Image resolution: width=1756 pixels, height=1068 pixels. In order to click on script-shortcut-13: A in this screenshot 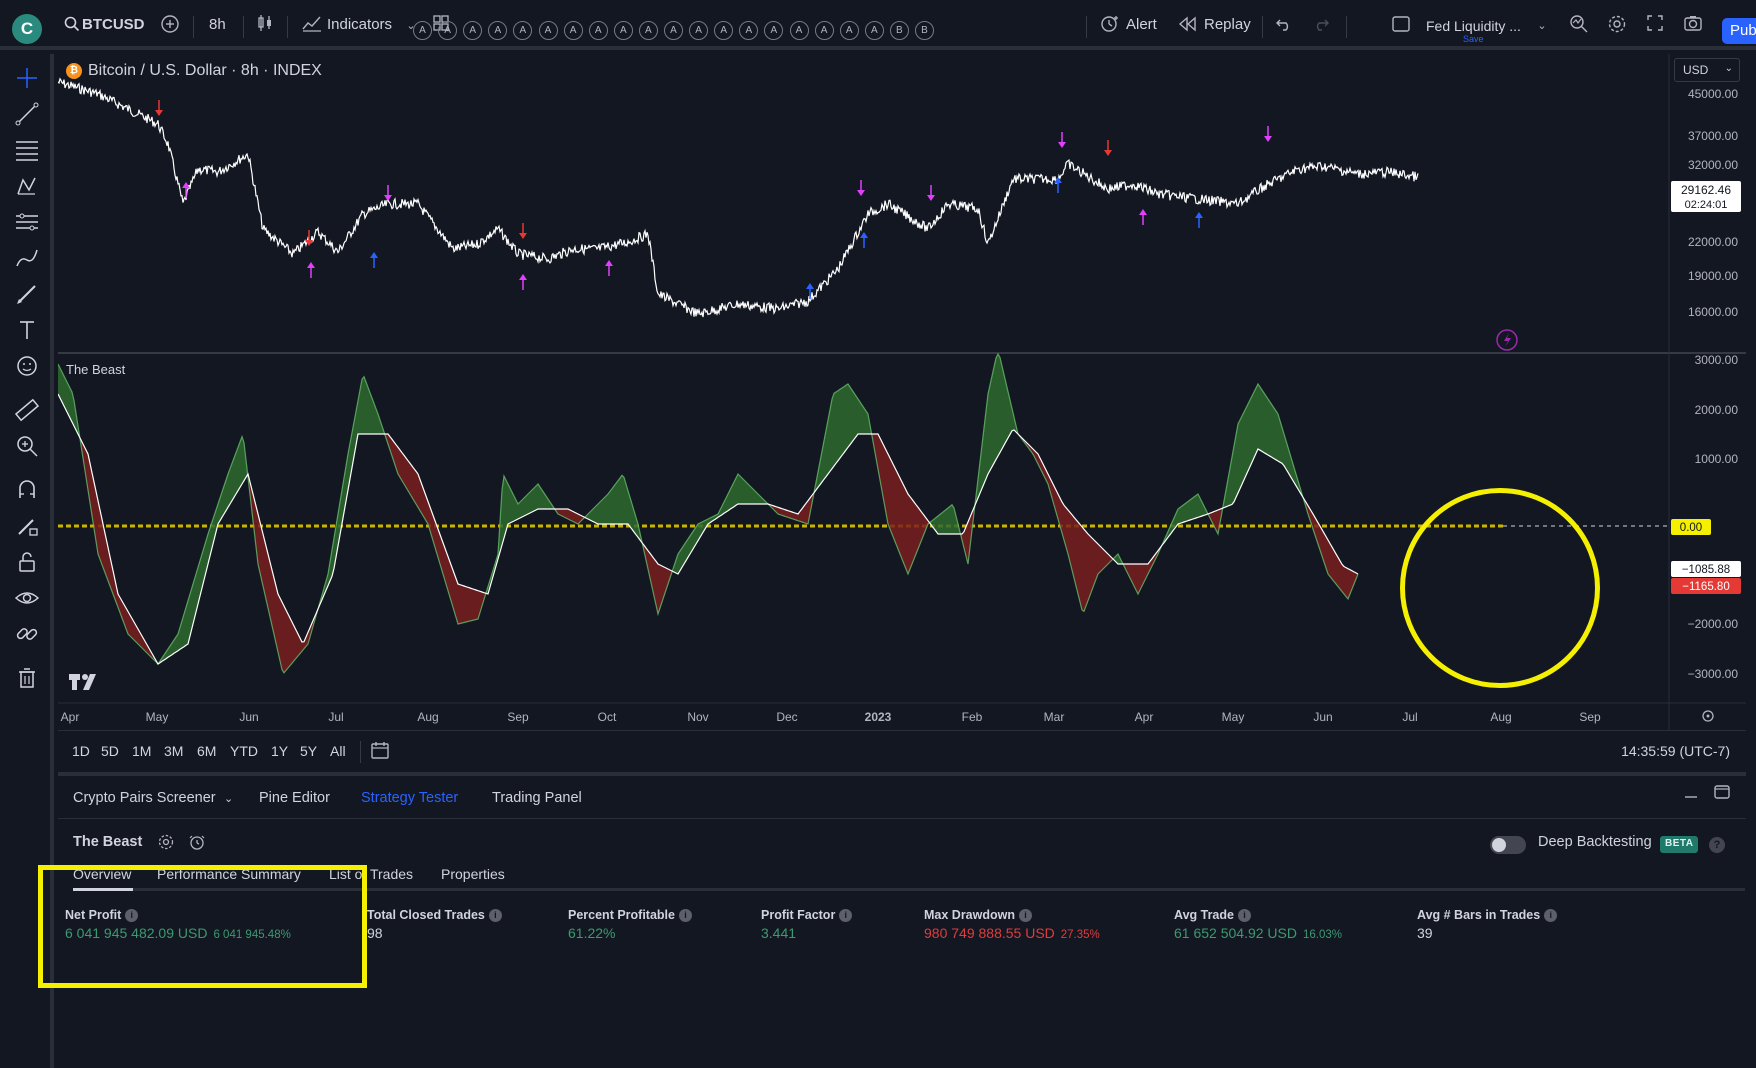, I will do `click(724, 30)`.